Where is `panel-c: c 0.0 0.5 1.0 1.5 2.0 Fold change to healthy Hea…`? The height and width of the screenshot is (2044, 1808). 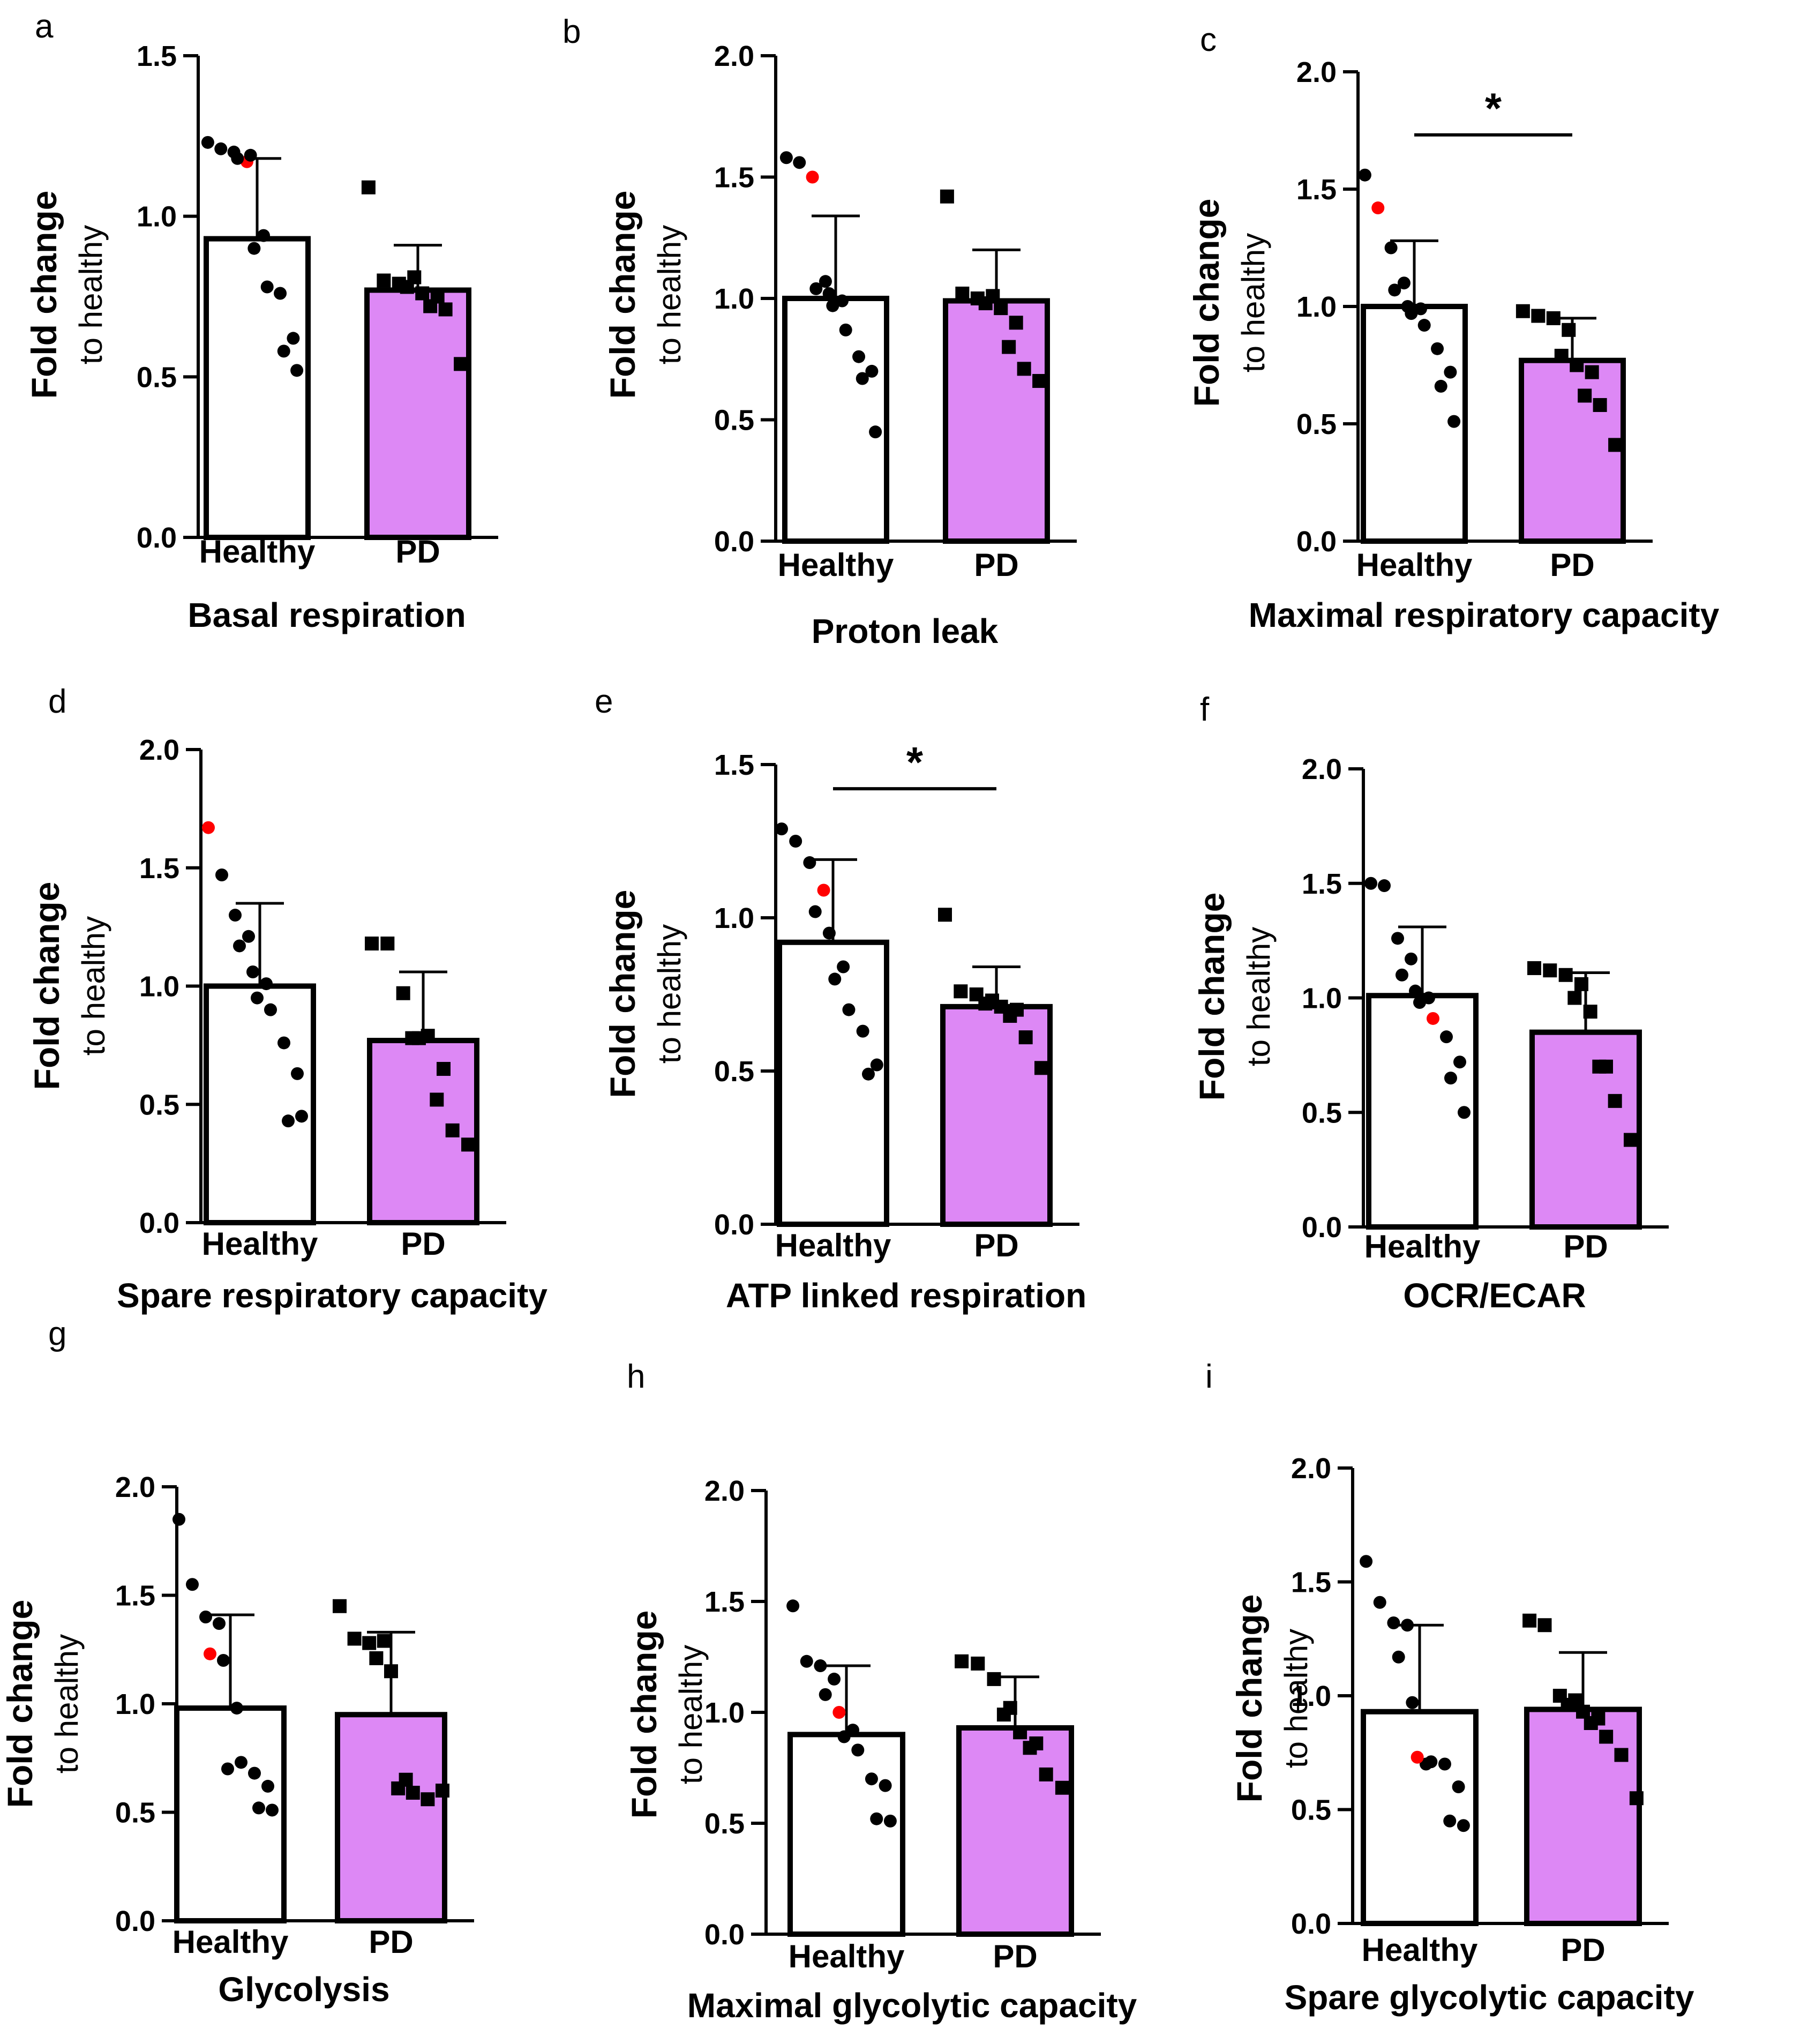
panel-c: c 0.0 0.5 1.0 1.5 2.0 Fold change to healthy Hea… is located at coordinates (1453, 327).